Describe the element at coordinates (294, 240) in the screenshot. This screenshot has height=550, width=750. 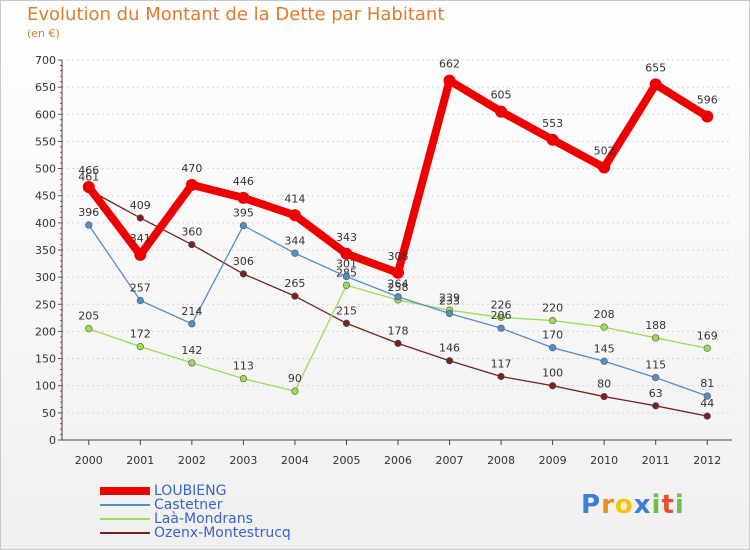
I see `data-label: 344` at that location.